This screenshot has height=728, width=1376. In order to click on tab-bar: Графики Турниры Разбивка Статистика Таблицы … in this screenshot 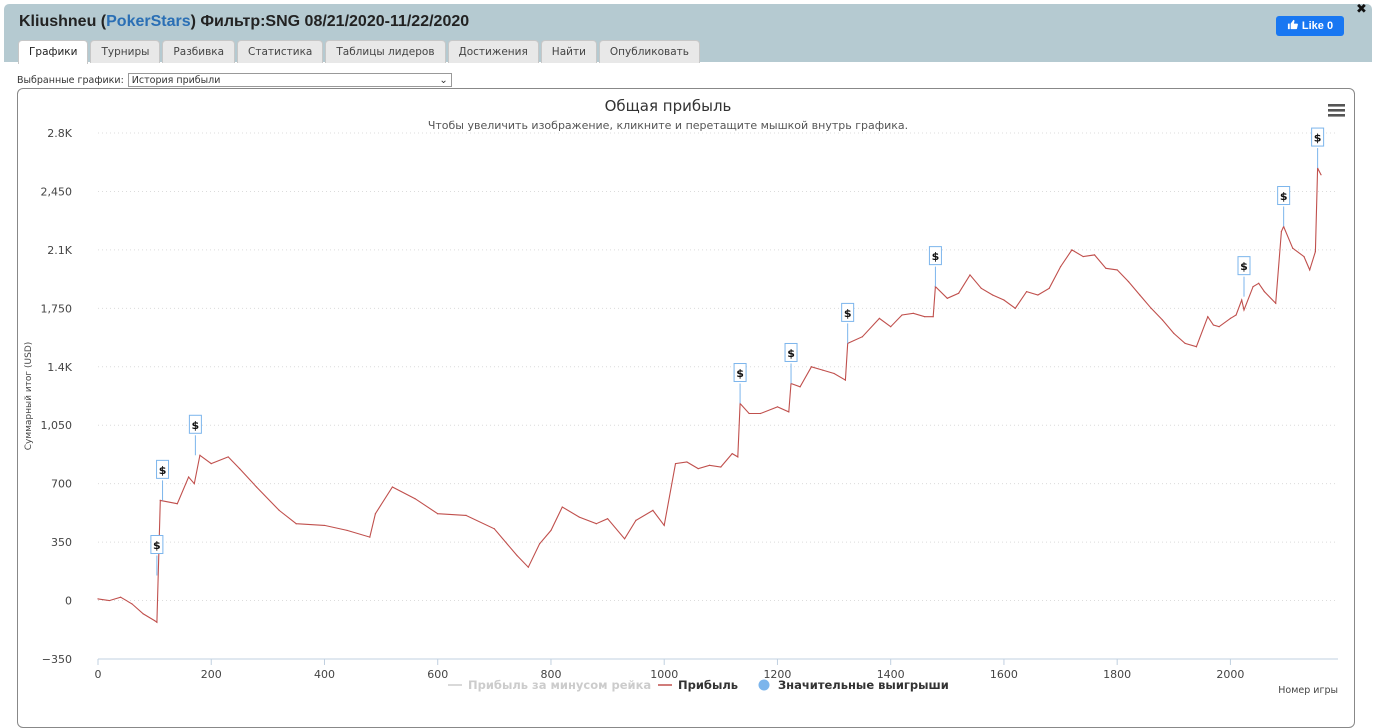, I will do `click(359, 52)`.